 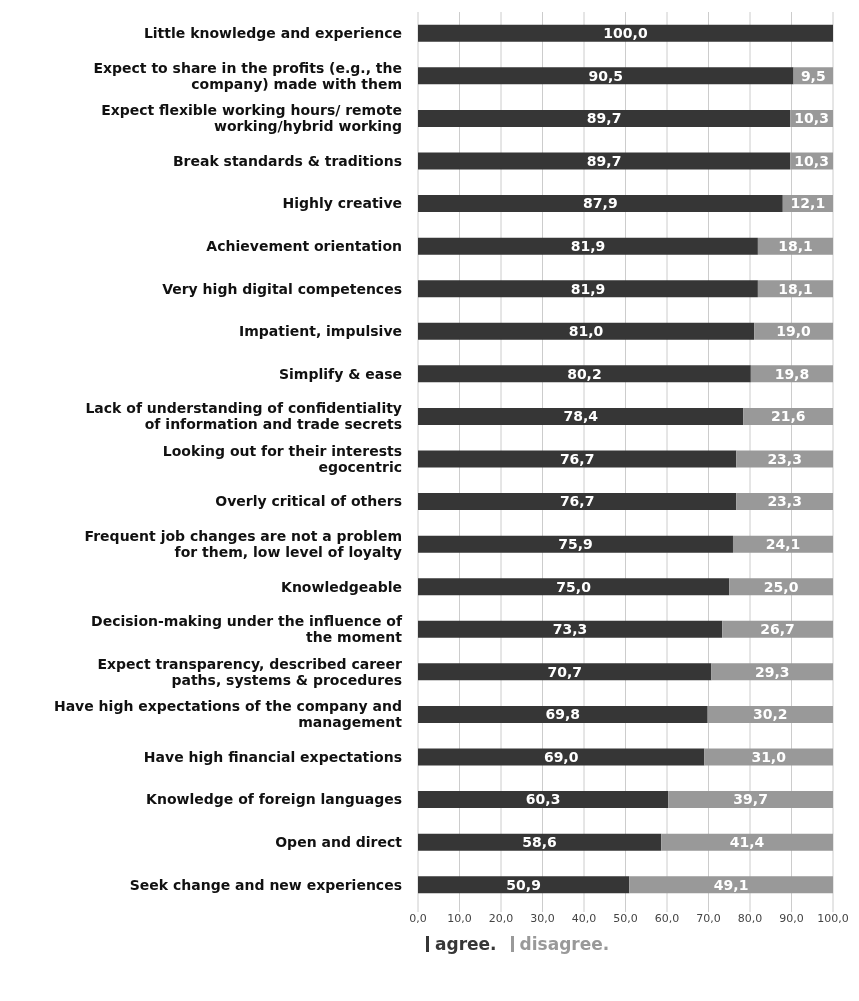 I want to click on data-label: 39,7, so click(x=750, y=799).